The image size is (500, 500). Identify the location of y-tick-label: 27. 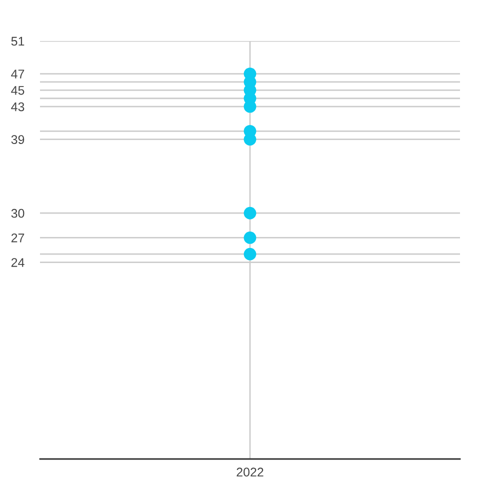
(17, 238).